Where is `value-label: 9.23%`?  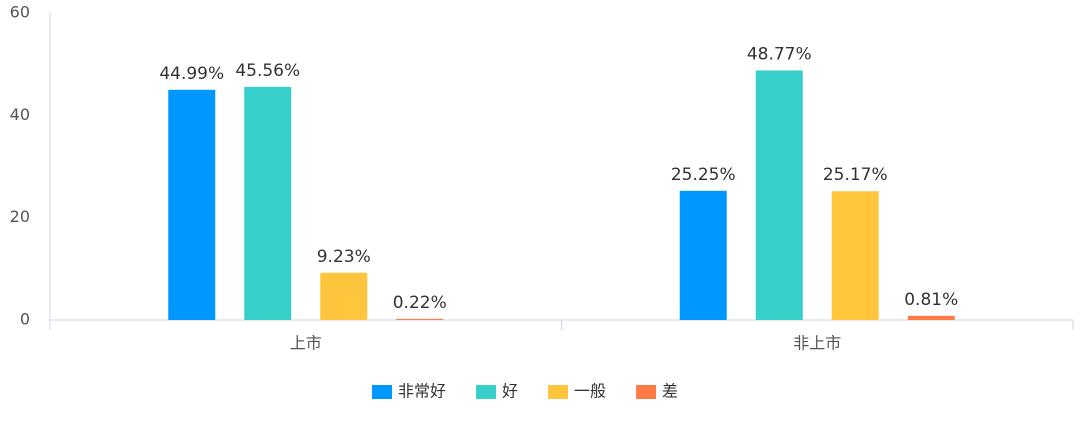 value-label: 9.23% is located at coordinates (344, 257).